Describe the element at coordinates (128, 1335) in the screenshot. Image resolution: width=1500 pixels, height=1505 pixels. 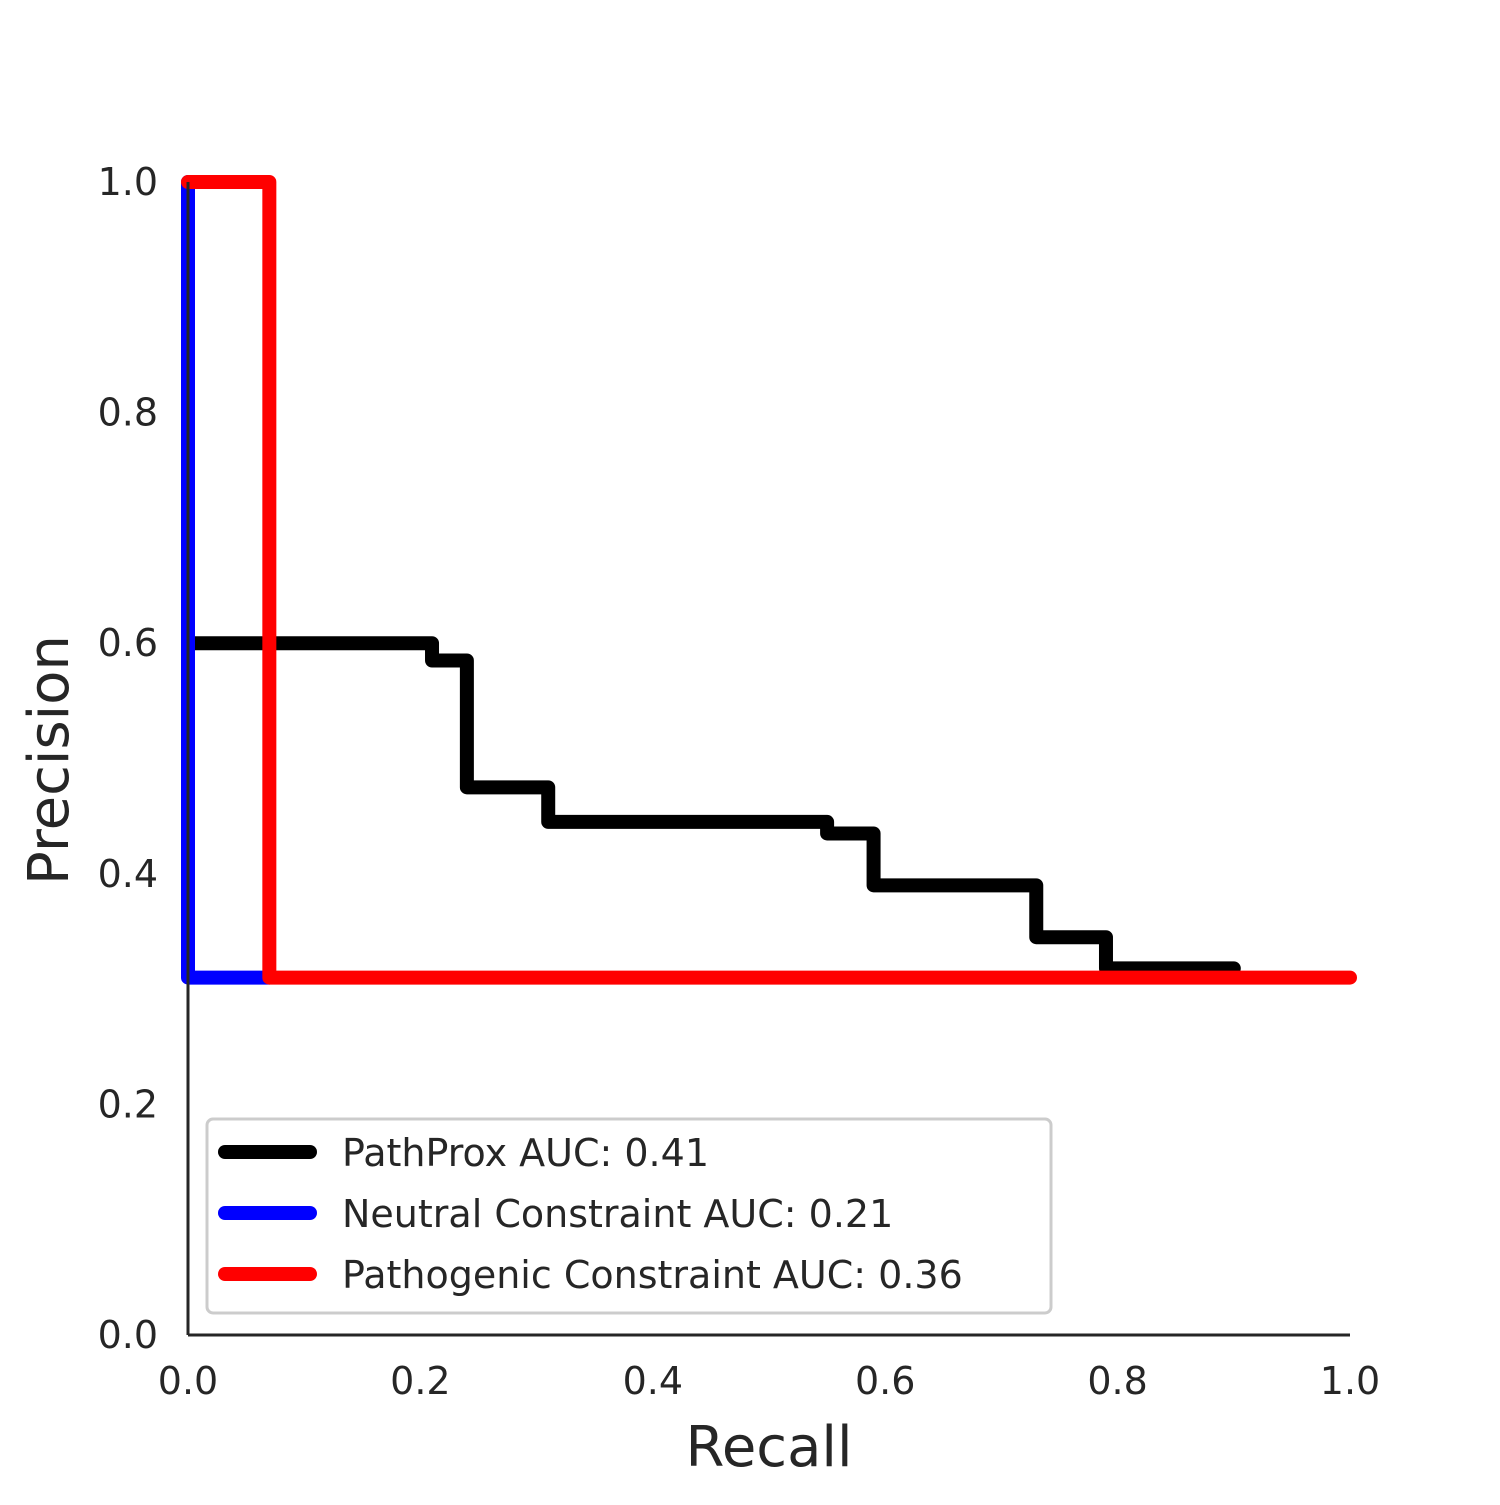
I see `y-tick-label: 0.0` at that location.